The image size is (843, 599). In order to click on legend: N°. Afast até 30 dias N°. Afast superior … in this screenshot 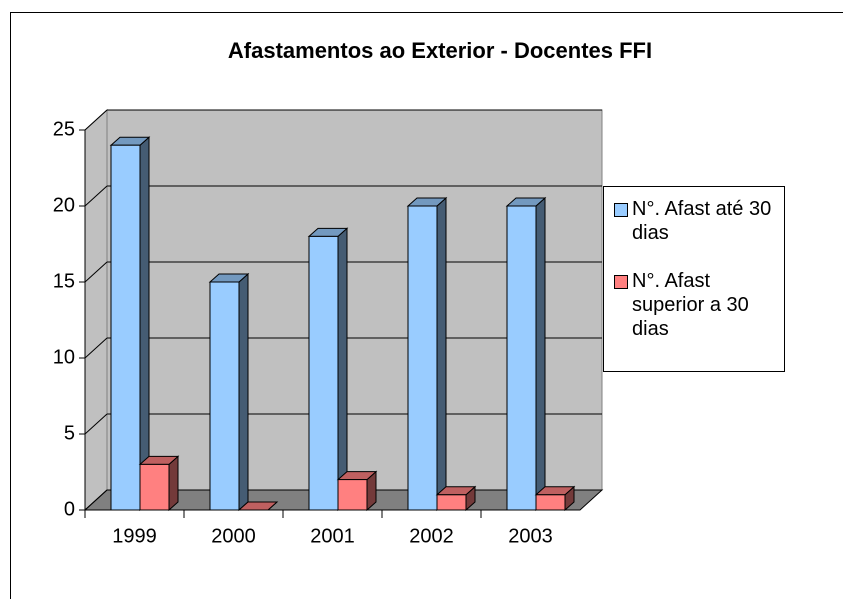, I will do `click(694, 279)`.